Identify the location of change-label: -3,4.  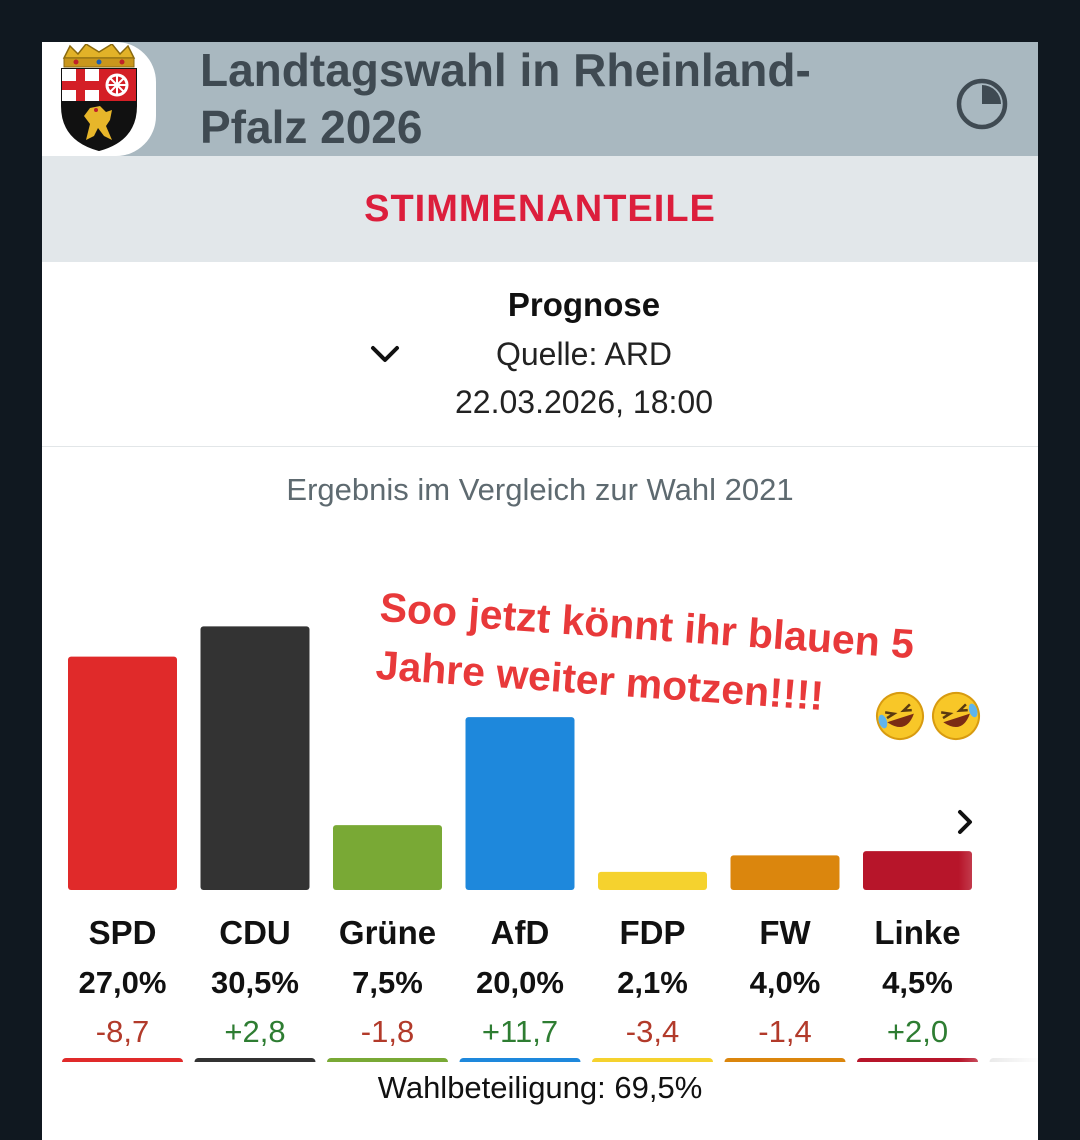
(652, 1031).